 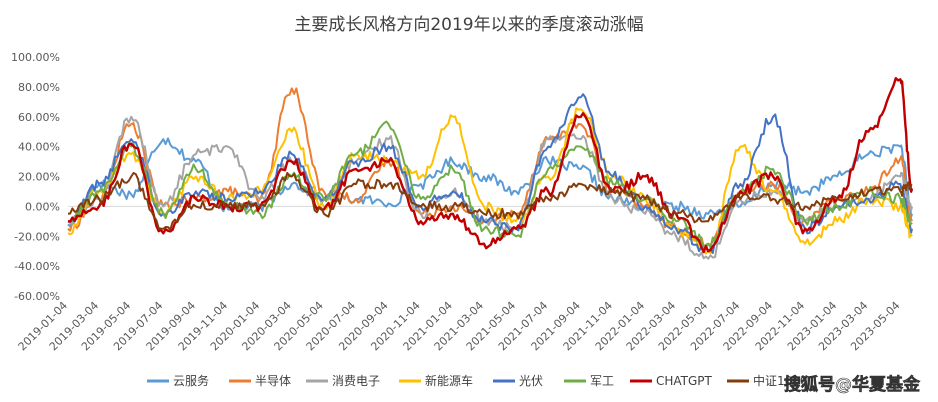 What do you see at coordinates (37, 296) in the screenshot?
I see `y-tick-label: -60.00%` at bounding box center [37, 296].